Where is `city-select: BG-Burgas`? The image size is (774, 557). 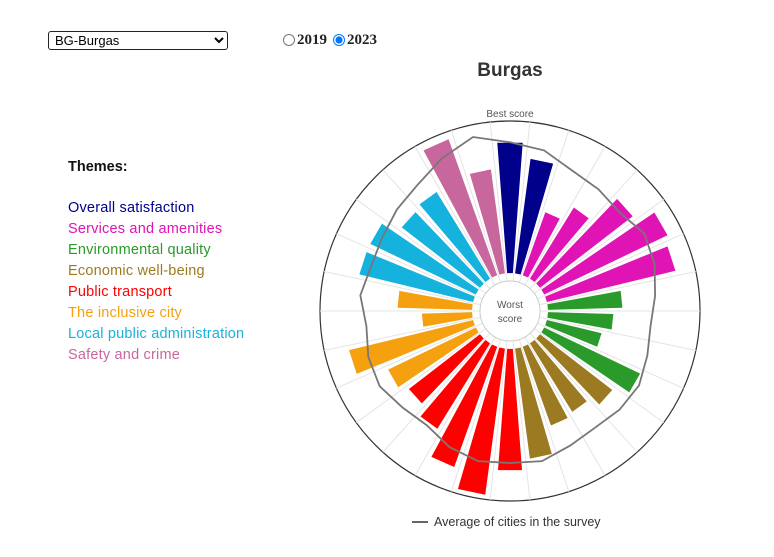
city-select: BG-Burgas is located at coordinates (138, 40).